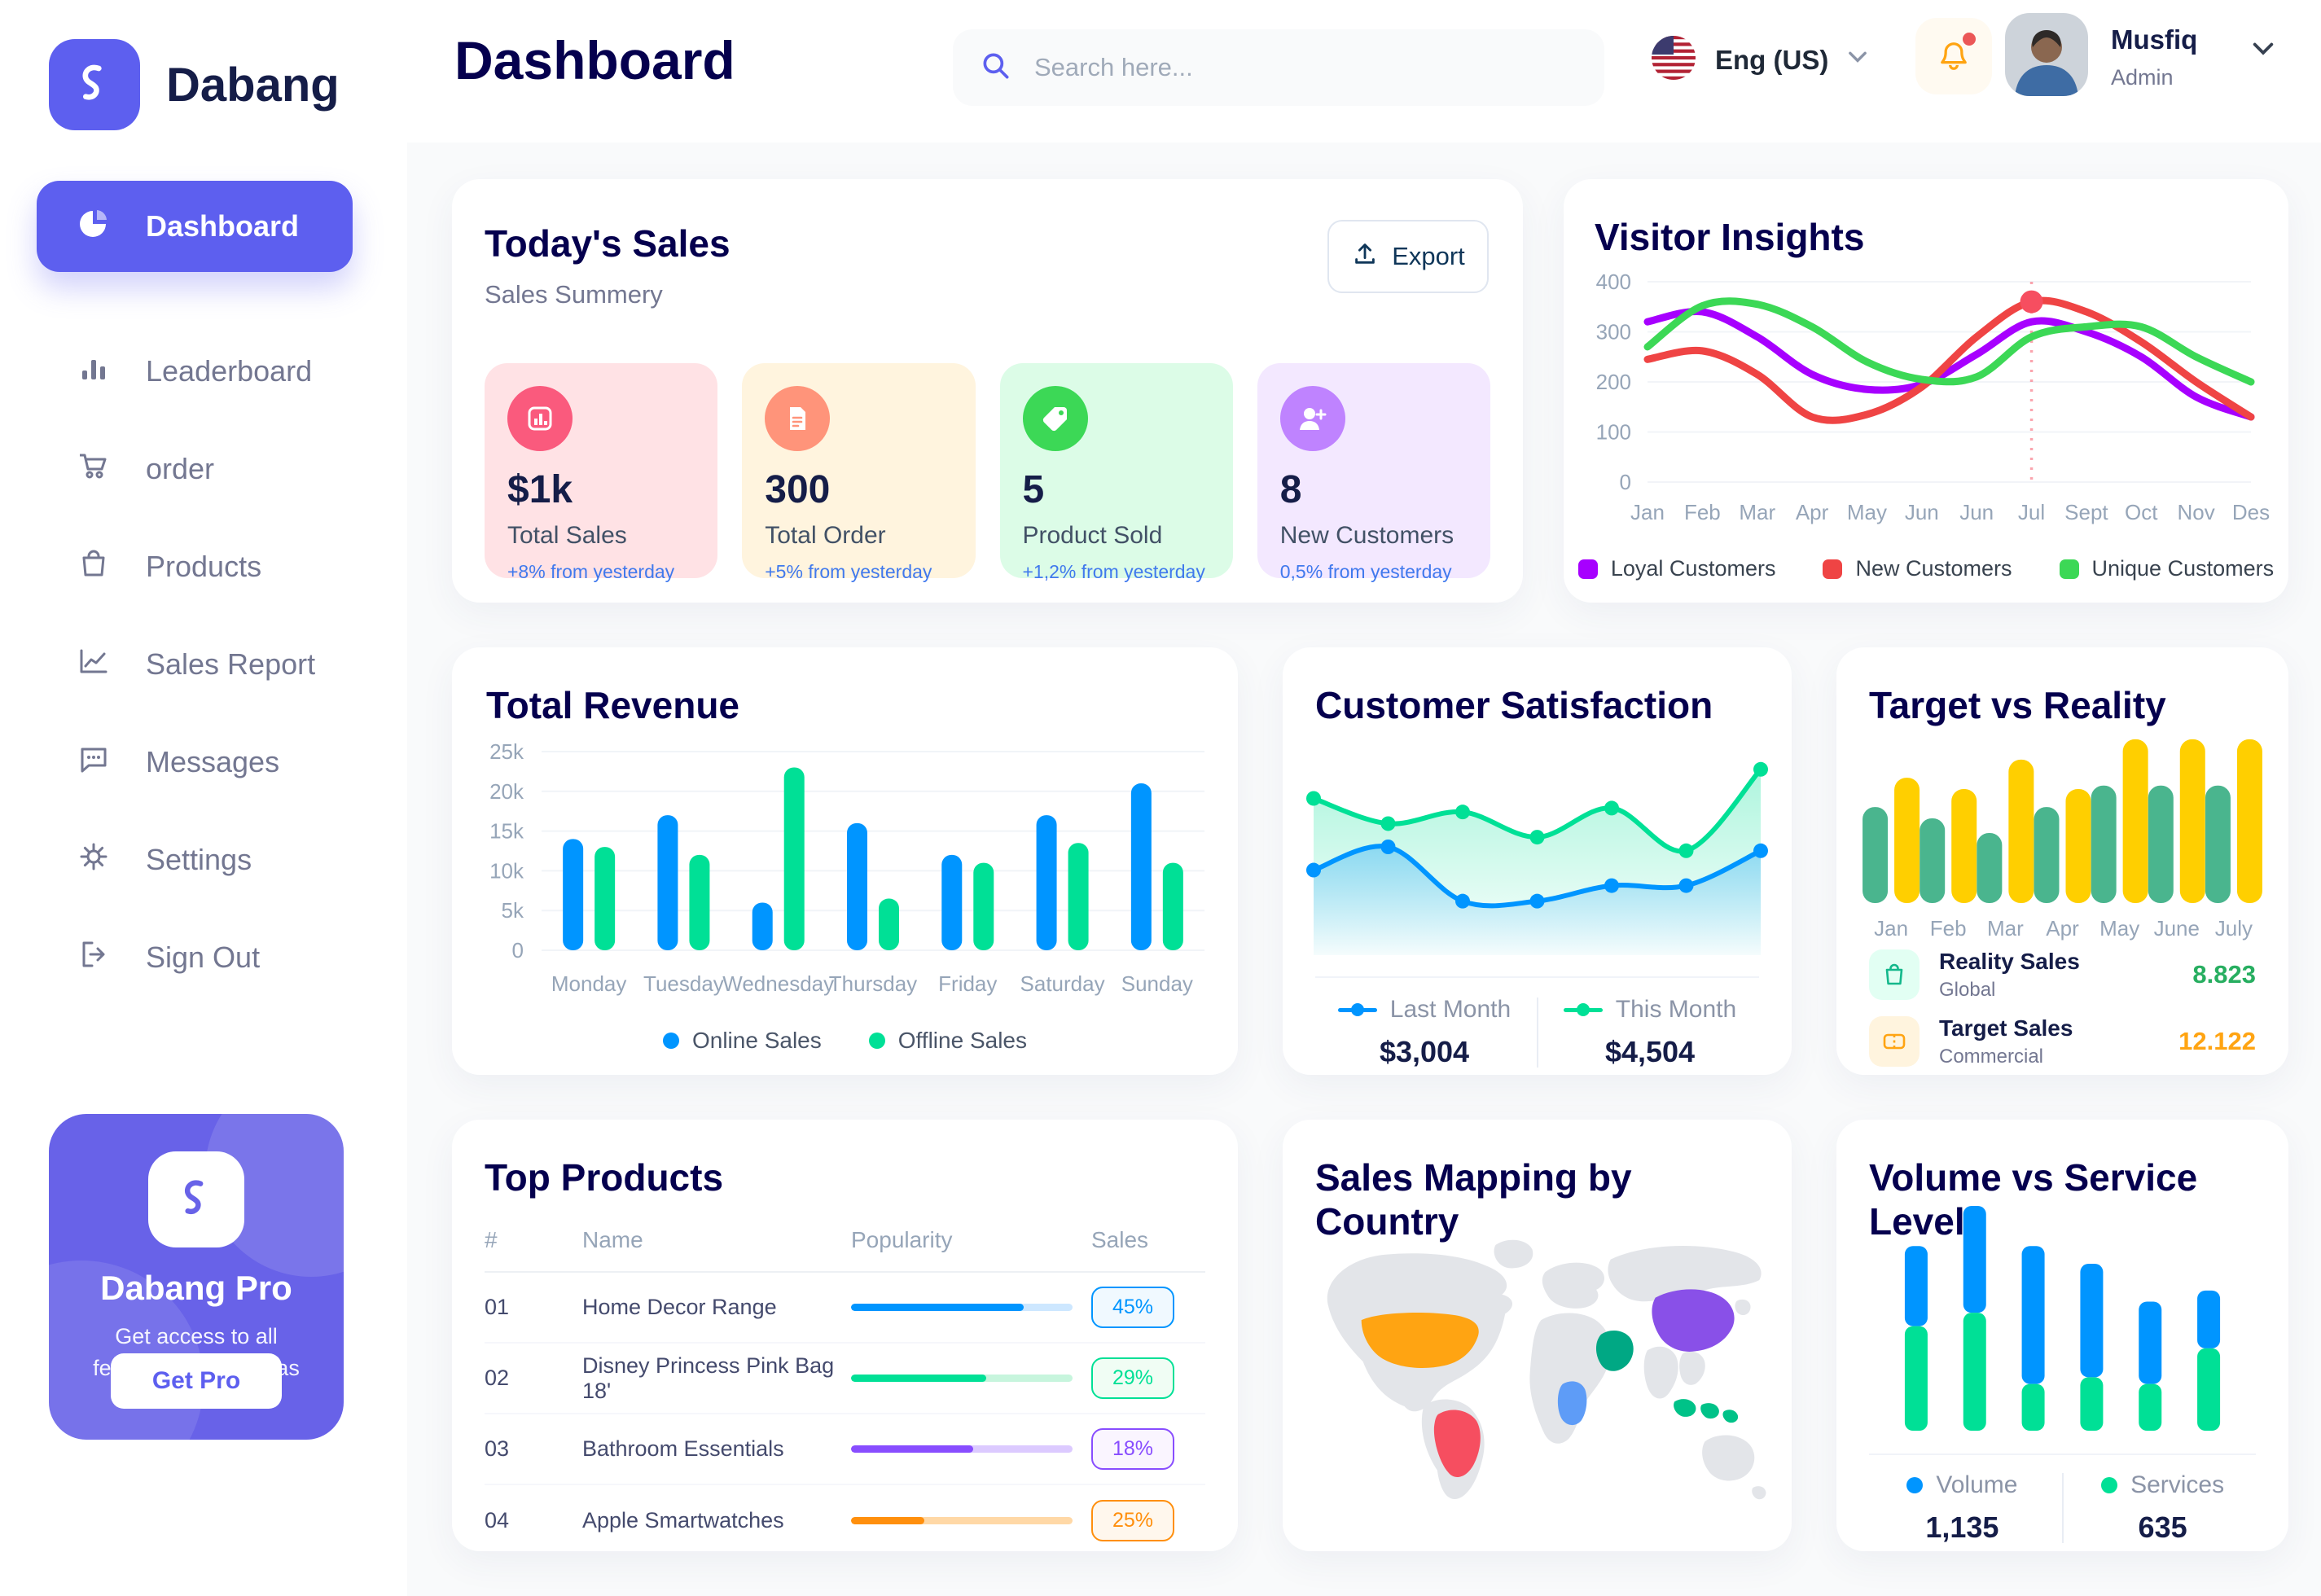 The height and width of the screenshot is (1596, 2321). Describe the element at coordinates (2177, 1484) in the screenshot. I see `legend-label: Services` at that location.